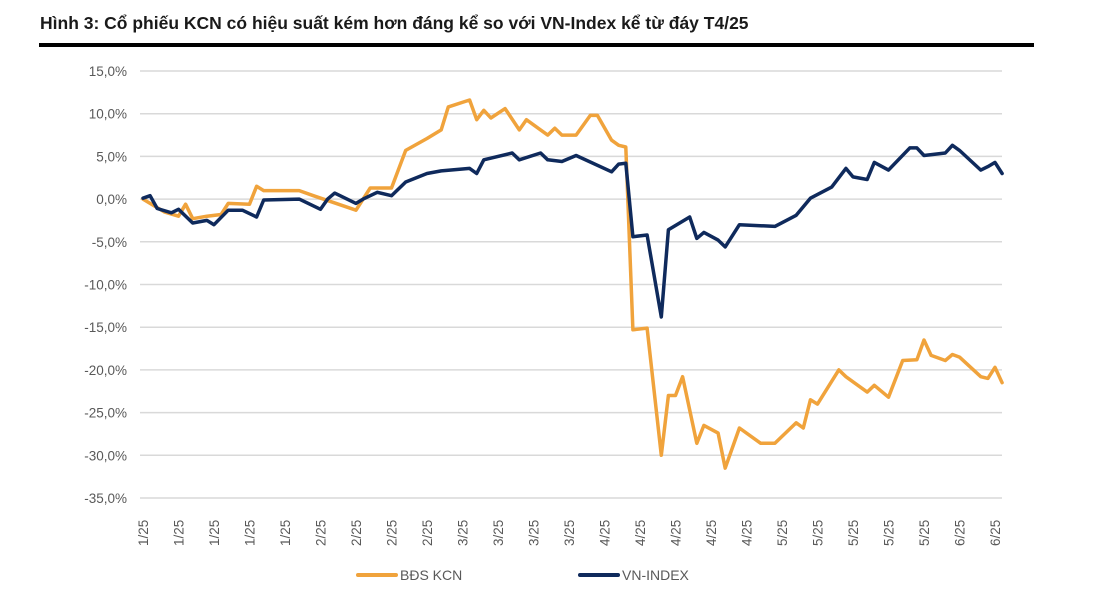  I want to click on y-tick-label: -15,0%, so click(105, 327).